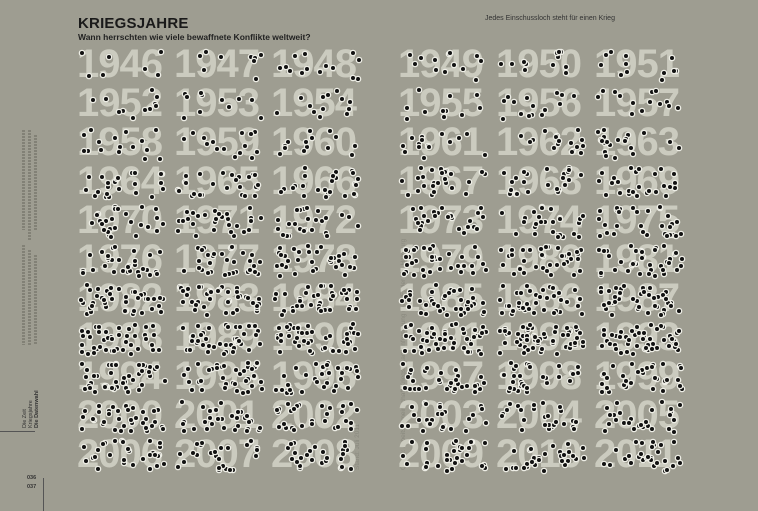  I want to click on bullet-hole-1990, so click(294, 342).